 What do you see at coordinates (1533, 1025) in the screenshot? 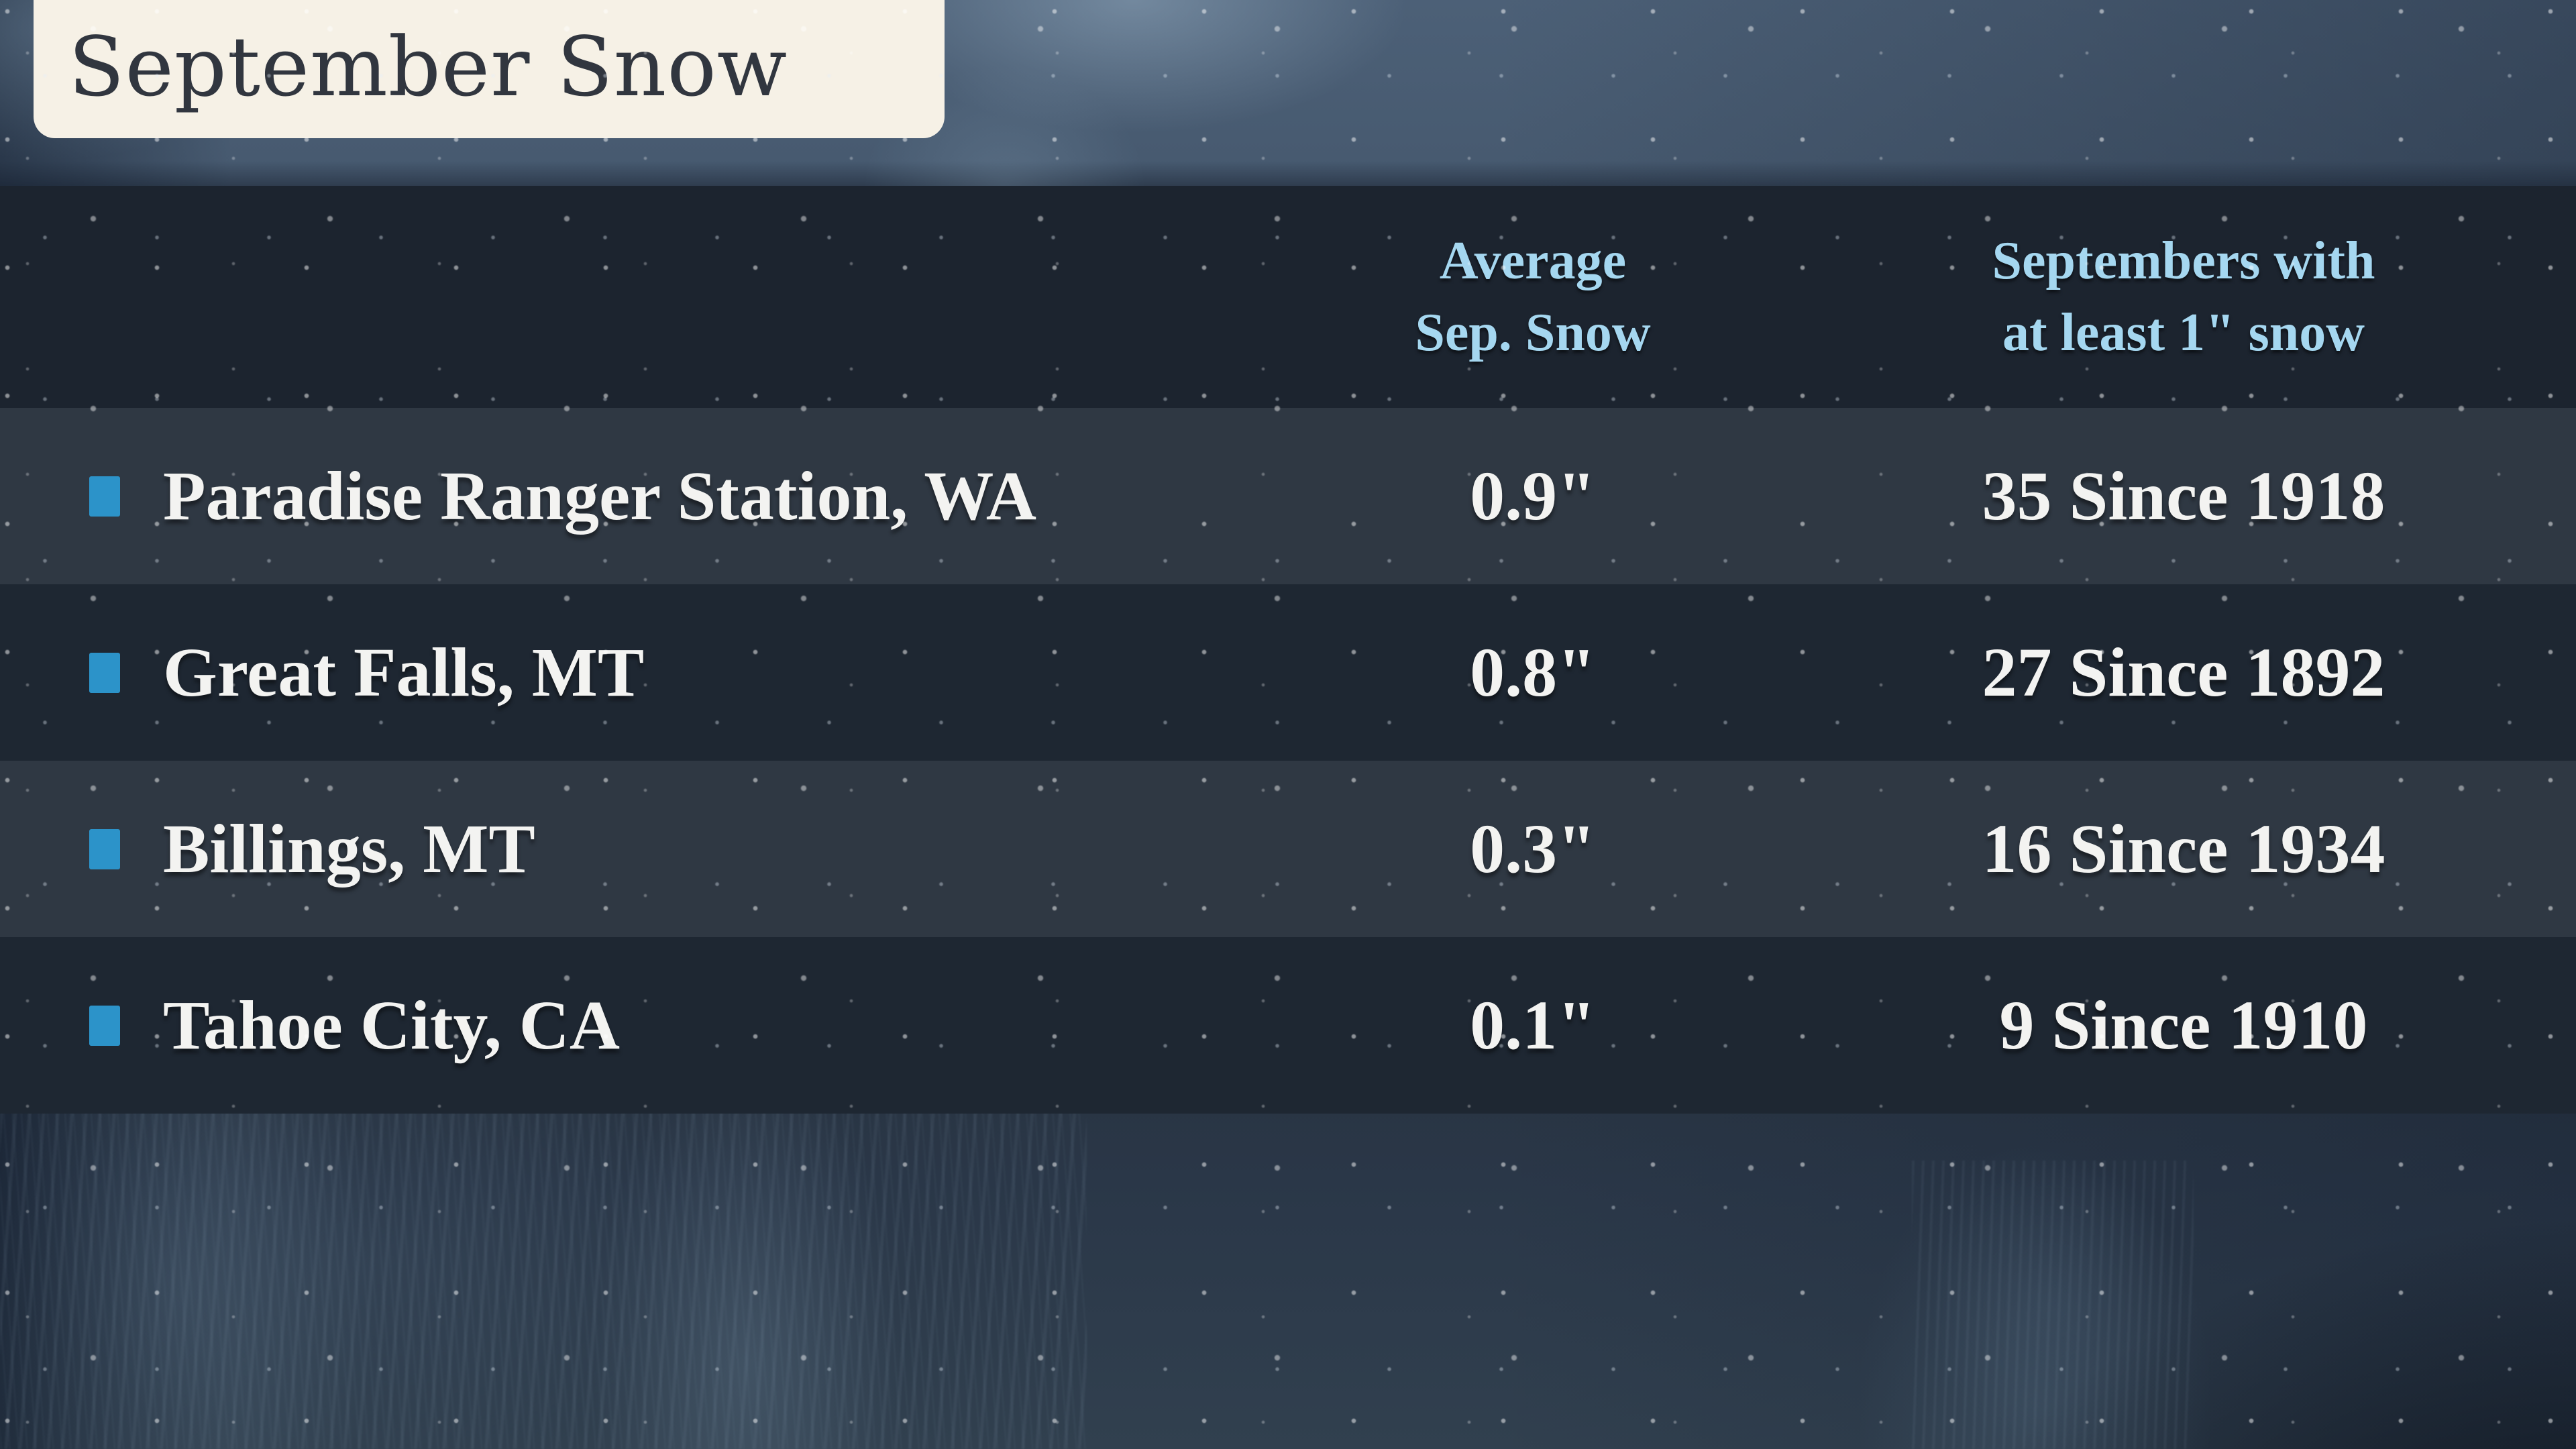
I see `avg-snow-value: 0.1"` at bounding box center [1533, 1025].